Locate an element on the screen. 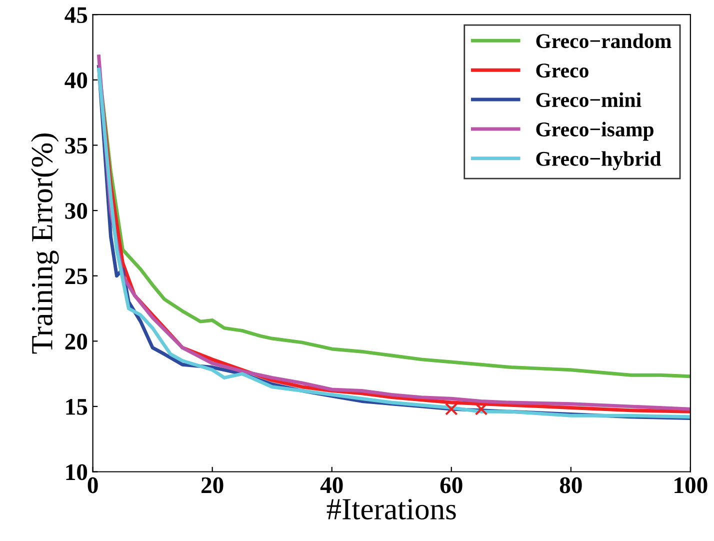  y-tick-label: 40 is located at coordinates (76, 80).